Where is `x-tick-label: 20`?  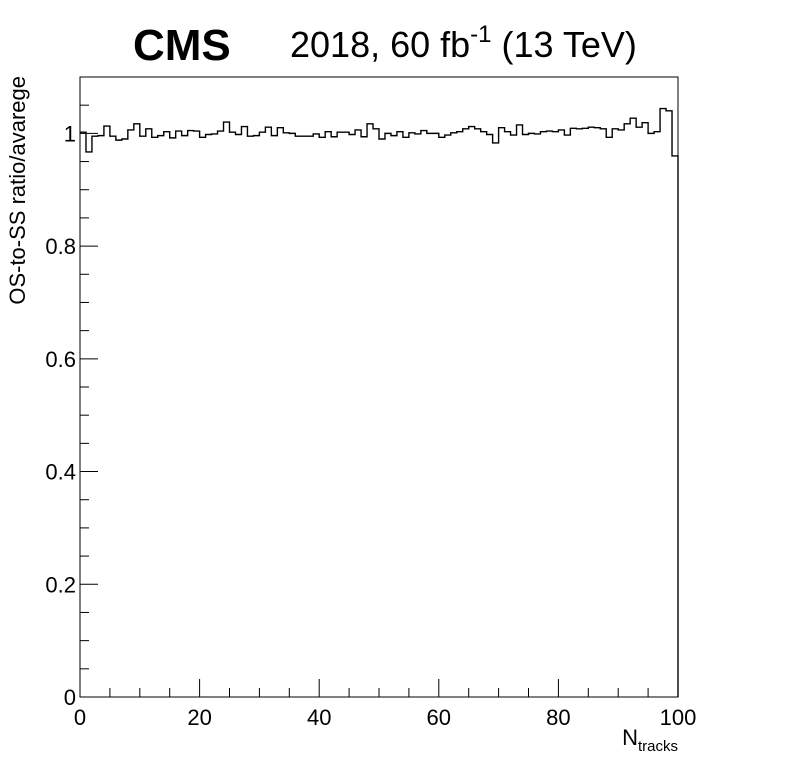 x-tick-label: 20 is located at coordinates (199, 717).